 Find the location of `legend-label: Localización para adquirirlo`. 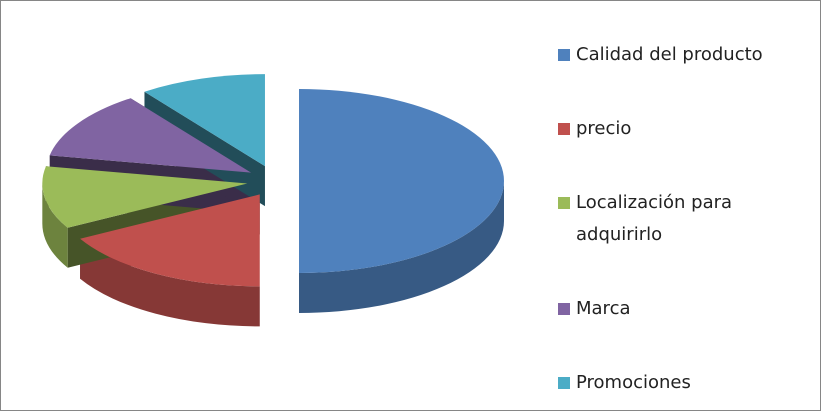

legend-label: Localización para adquirirlo is located at coordinates (654, 218).